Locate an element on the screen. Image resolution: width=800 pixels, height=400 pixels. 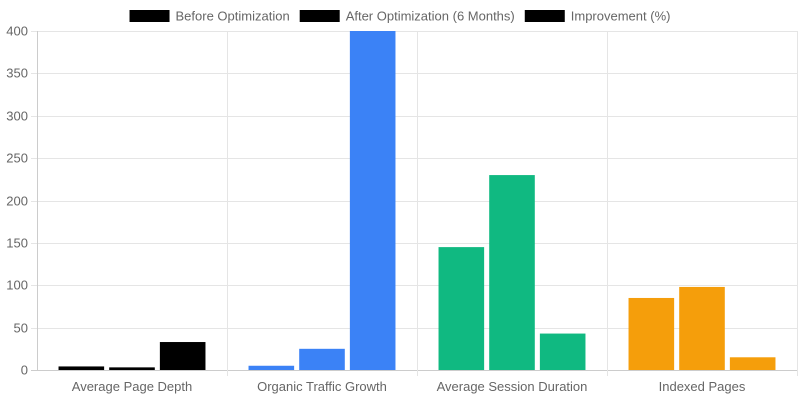
legend-item: Before Optimization is located at coordinates (209, 16).